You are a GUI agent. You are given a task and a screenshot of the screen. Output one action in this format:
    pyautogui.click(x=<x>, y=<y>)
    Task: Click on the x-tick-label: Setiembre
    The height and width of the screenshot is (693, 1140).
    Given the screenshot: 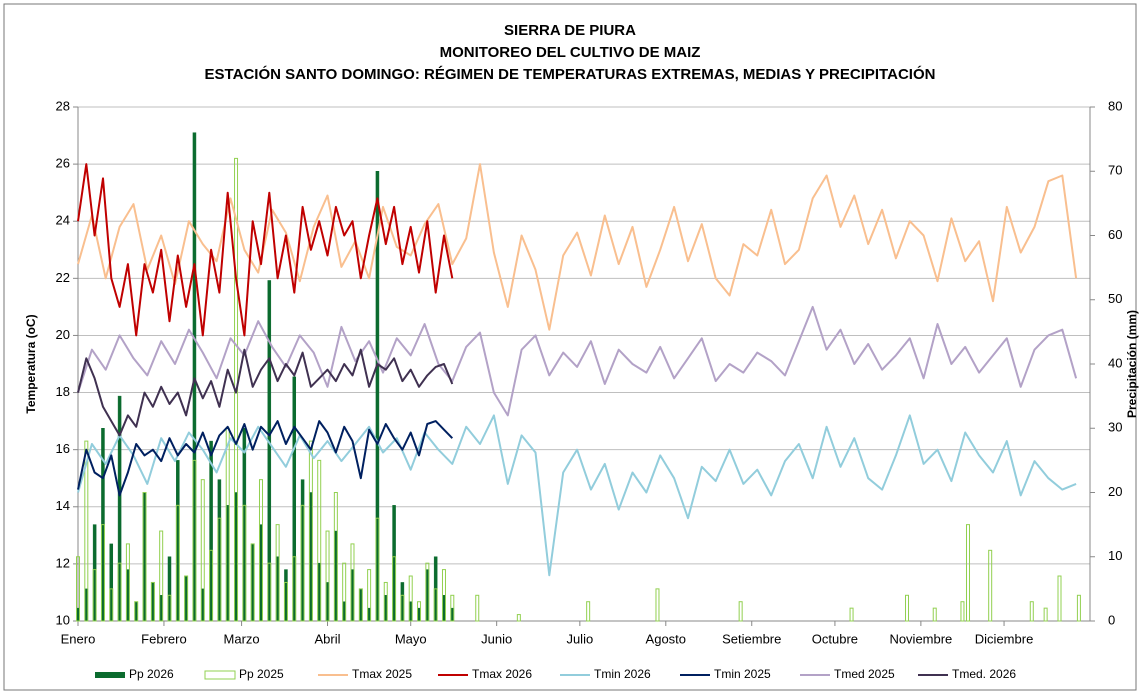 What is the action you would take?
    pyautogui.click(x=751, y=638)
    